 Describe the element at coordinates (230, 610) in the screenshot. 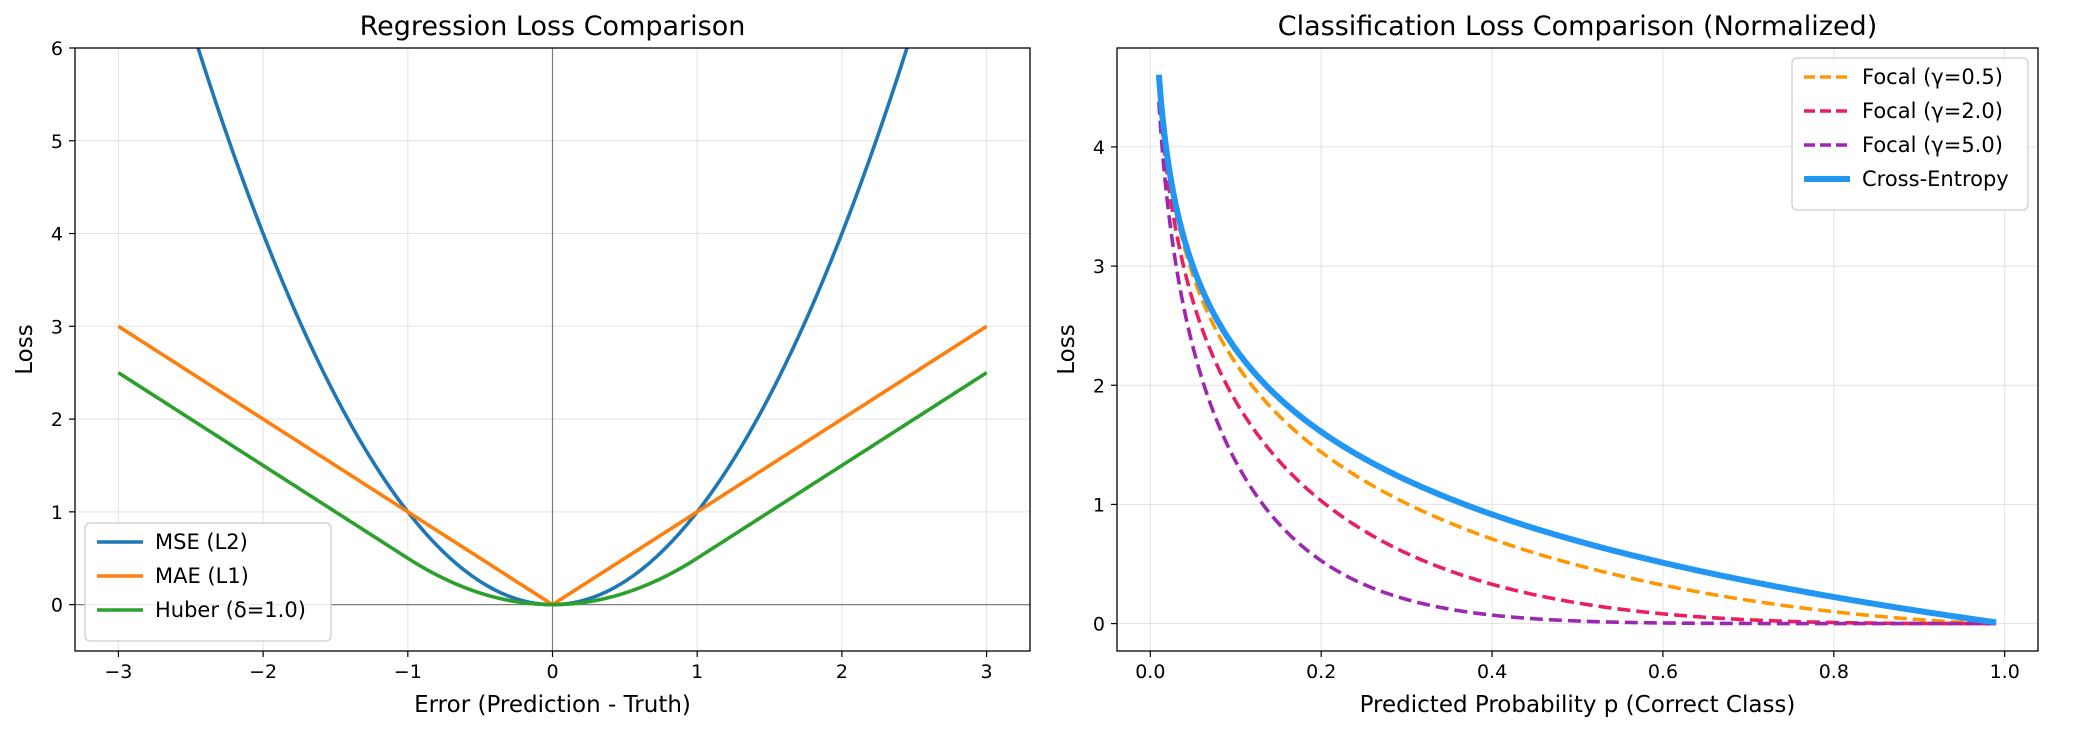

I see `regression-legend-label-2: Huber (δ=1.0)` at that location.